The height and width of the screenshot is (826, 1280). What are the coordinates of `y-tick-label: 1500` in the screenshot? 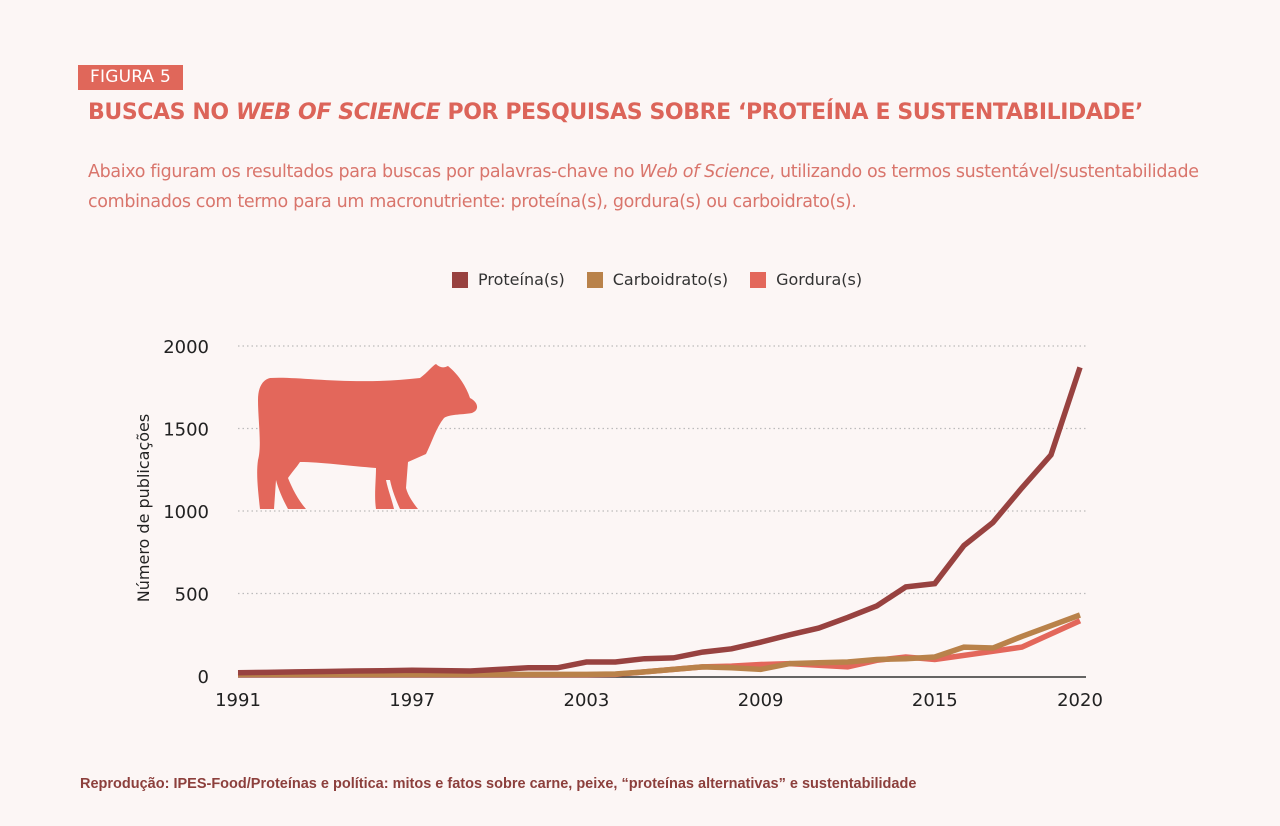 It's located at (186, 430).